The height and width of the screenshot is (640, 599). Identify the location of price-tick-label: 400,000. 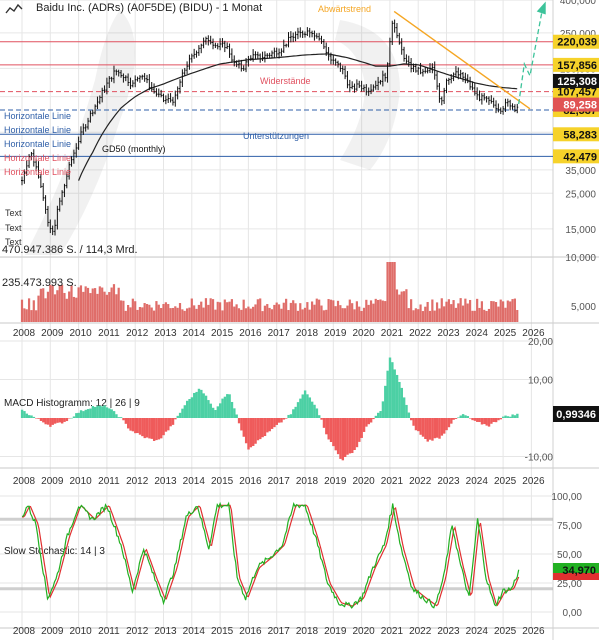
(578, 3).